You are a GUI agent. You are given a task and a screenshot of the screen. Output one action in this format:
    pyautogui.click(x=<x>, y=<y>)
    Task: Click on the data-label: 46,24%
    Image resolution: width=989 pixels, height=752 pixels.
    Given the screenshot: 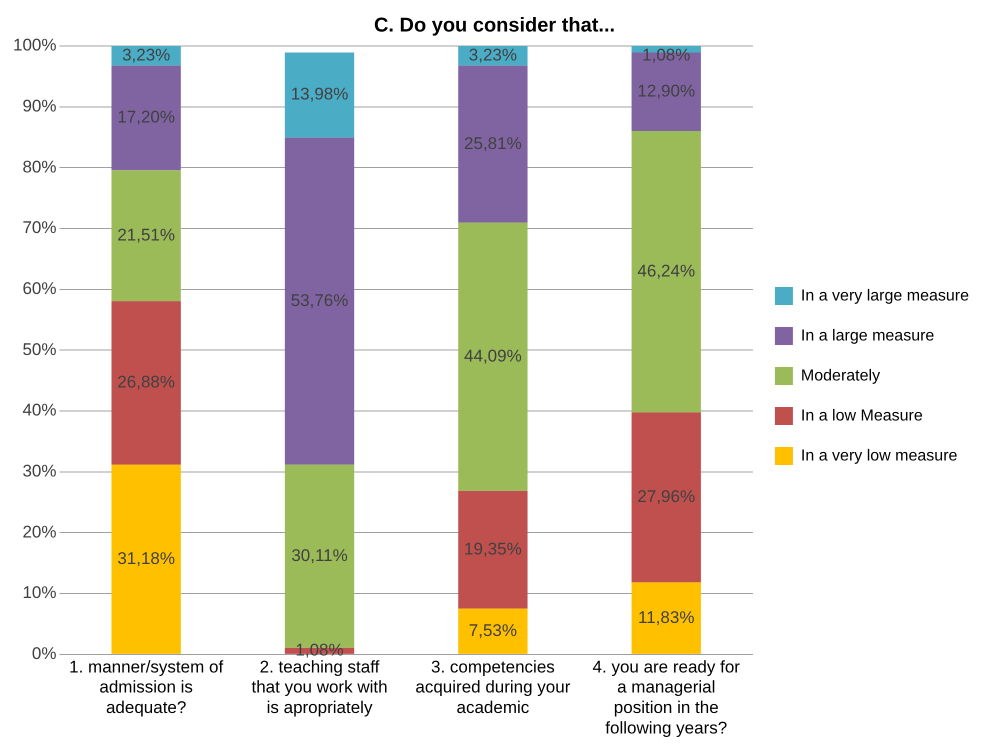 What is the action you would take?
    pyautogui.click(x=666, y=270)
    